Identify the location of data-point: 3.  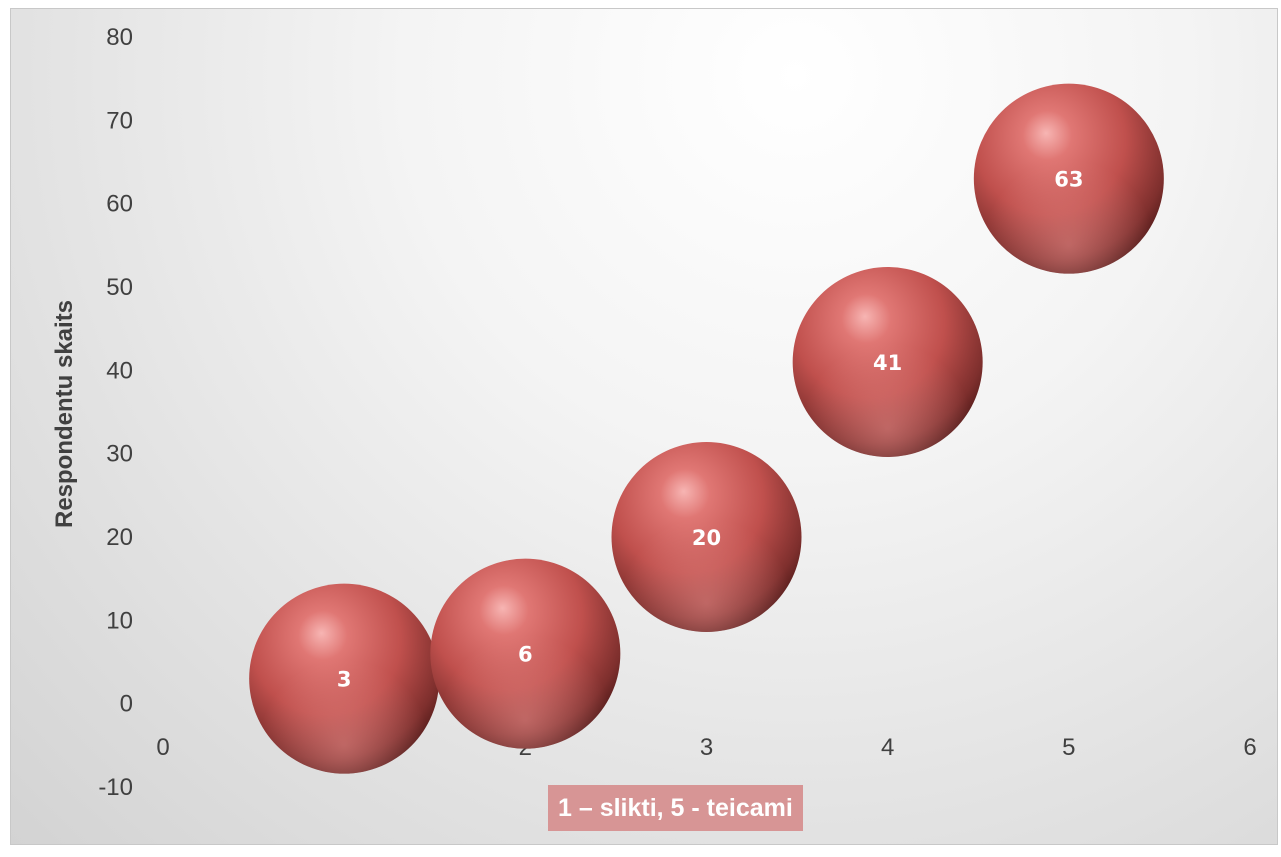
(344, 678).